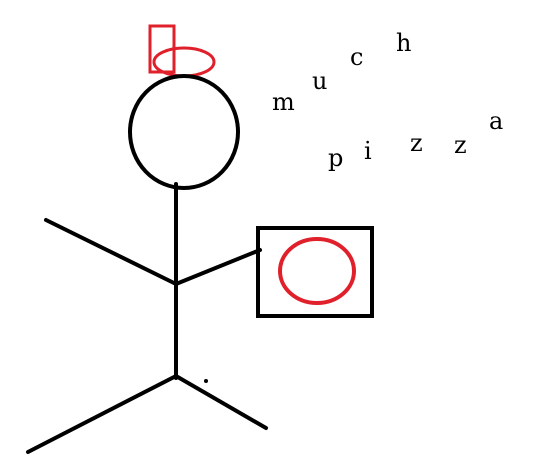  I want to click on caption-pizza: p i z z a, so click(415, 139).